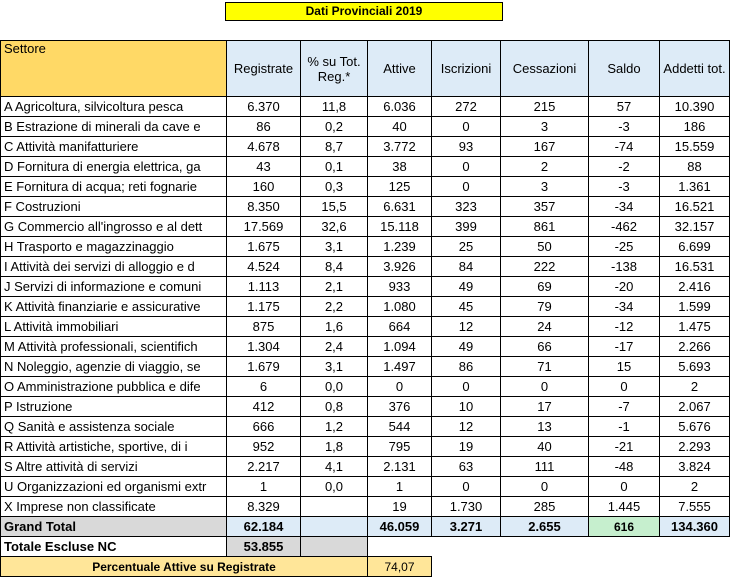 The width and height of the screenshot is (732, 577). What do you see at coordinates (544, 526) in the screenshot?
I see `grand-total-cessazioni: 2.655` at bounding box center [544, 526].